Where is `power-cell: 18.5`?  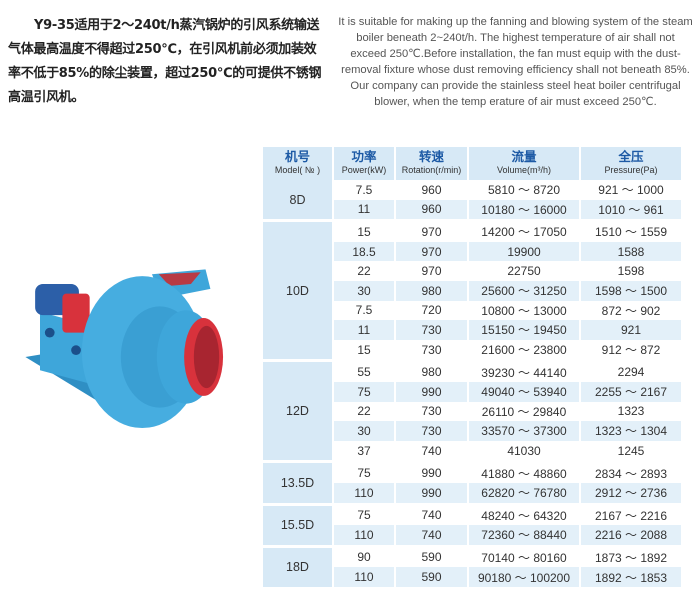 power-cell: 18.5 is located at coordinates (365, 251).